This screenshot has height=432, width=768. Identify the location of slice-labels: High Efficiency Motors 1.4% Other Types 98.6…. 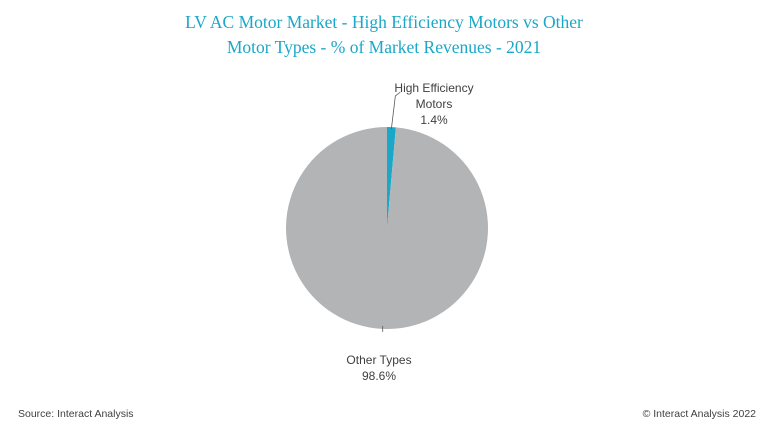
(409, 232).